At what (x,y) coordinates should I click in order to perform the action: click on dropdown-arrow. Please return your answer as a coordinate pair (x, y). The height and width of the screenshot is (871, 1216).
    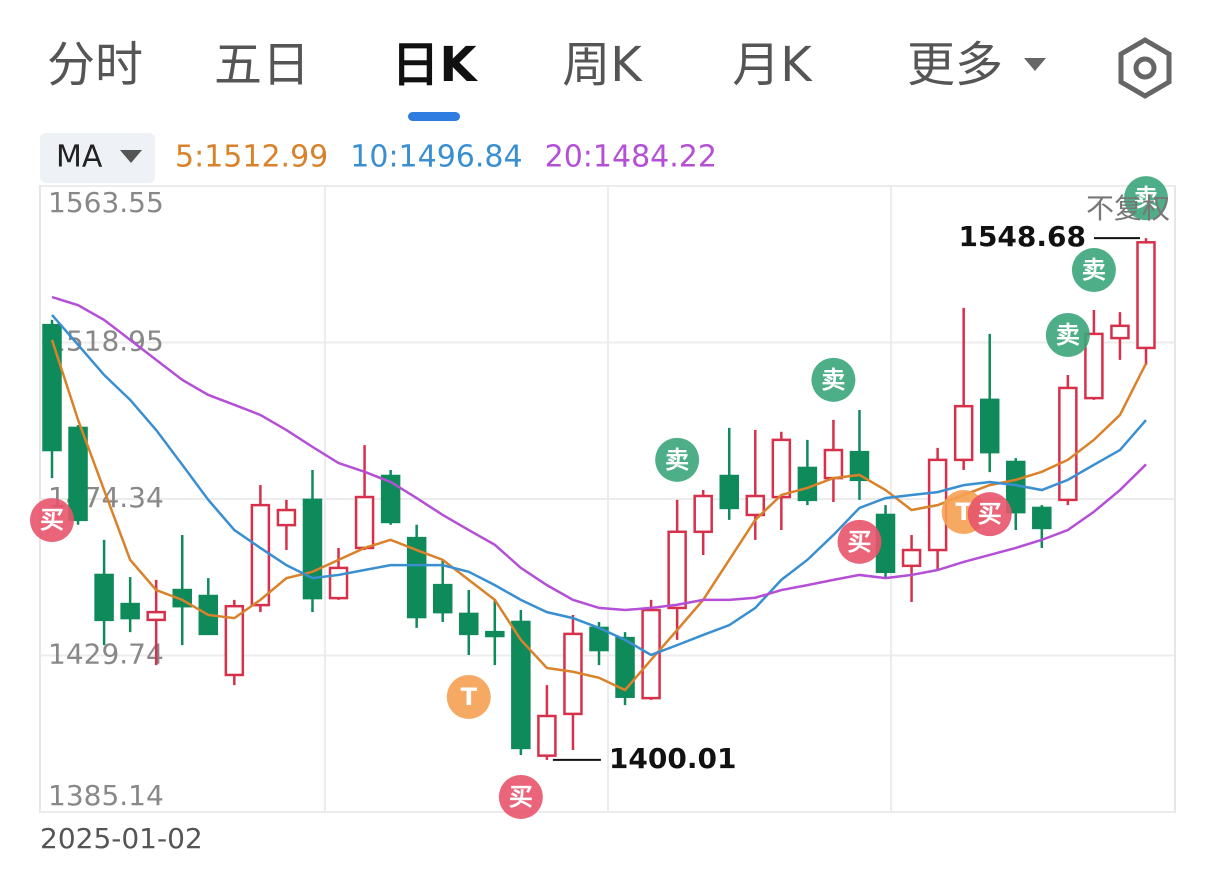
    Looking at the image, I should click on (131, 156).